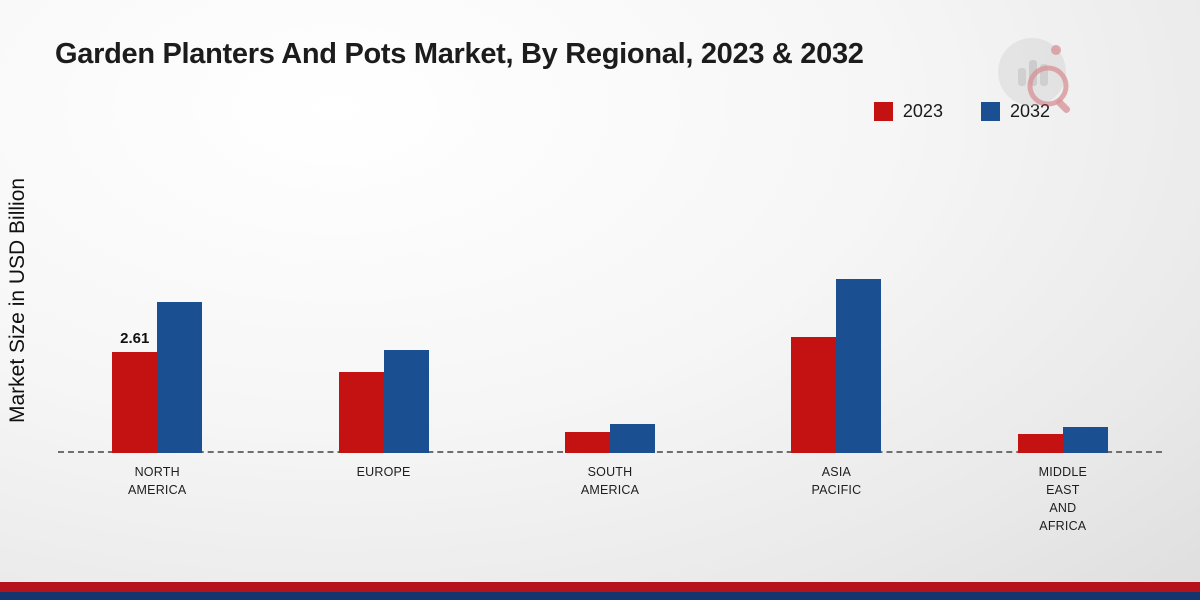 Image resolution: width=1200 pixels, height=600 pixels. What do you see at coordinates (1085, 440) in the screenshot?
I see `bar-2032-middle-east-and-africa` at bounding box center [1085, 440].